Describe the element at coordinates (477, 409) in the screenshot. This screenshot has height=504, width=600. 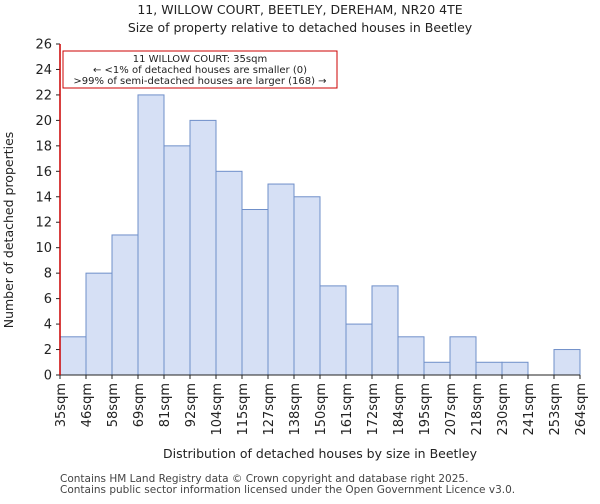
I see `x-tick-label-218sqm: 218sqm` at that location.